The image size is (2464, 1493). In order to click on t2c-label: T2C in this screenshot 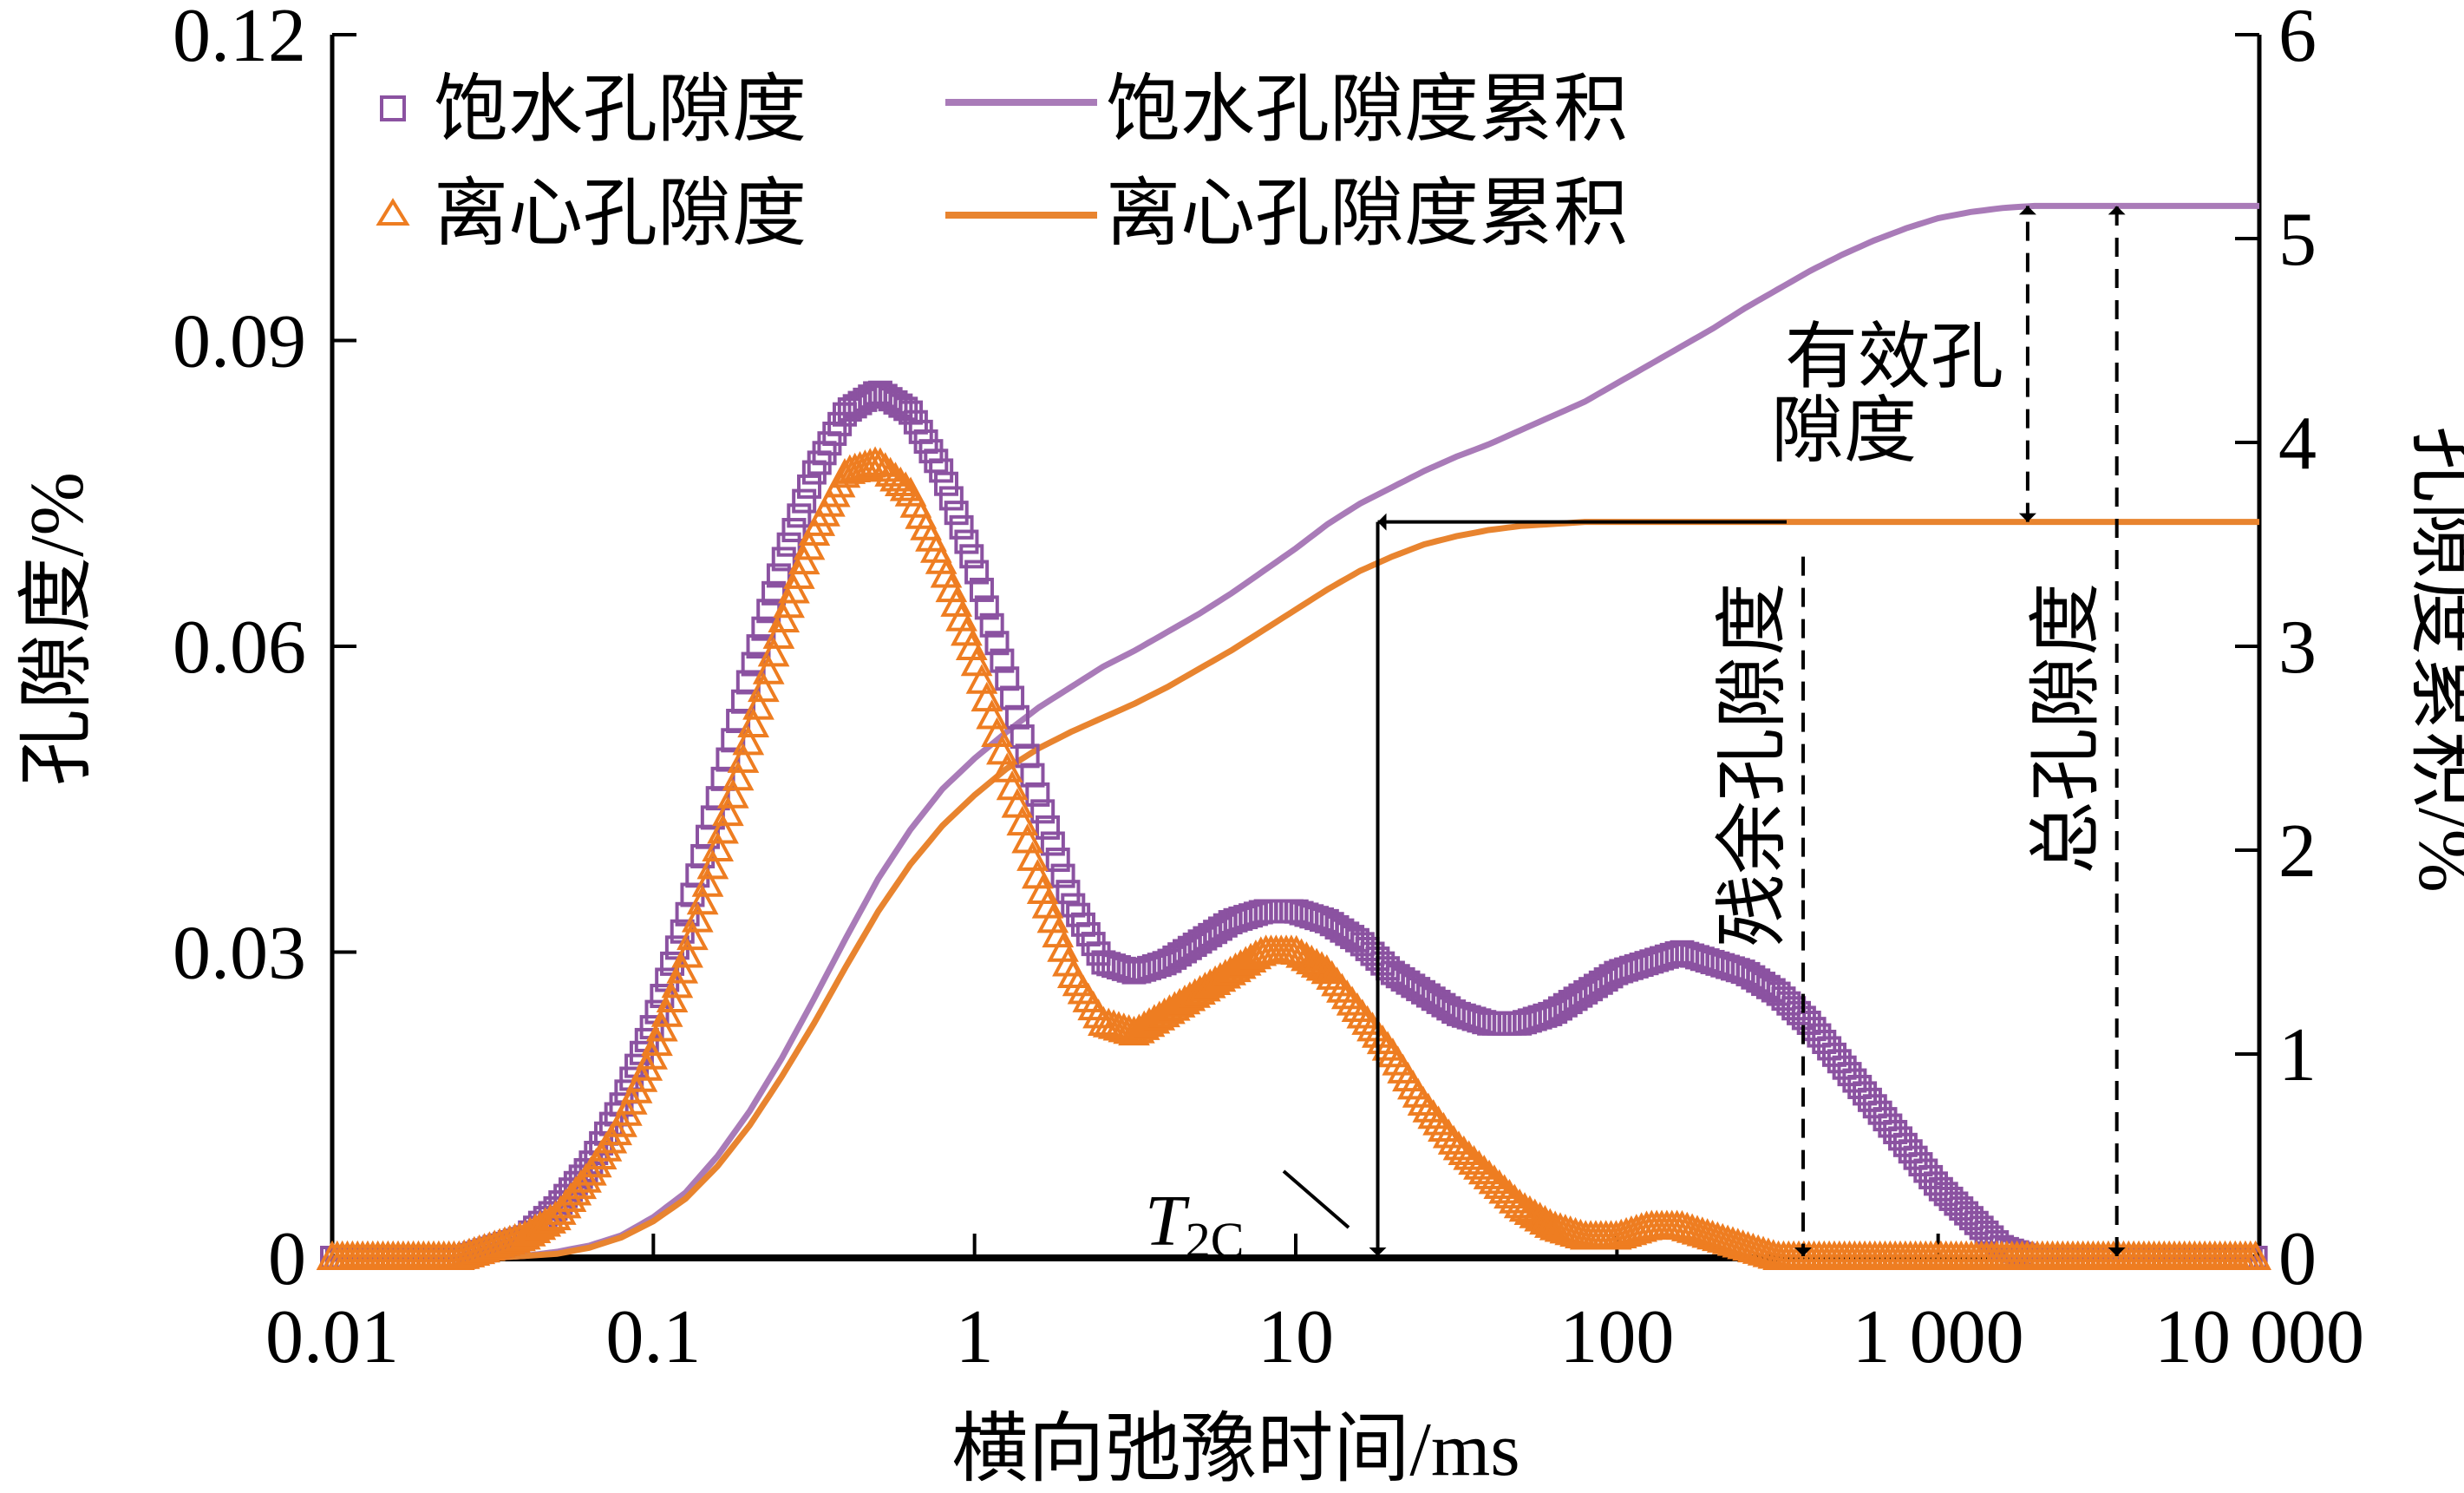, I will do `click(1194, 1224)`.